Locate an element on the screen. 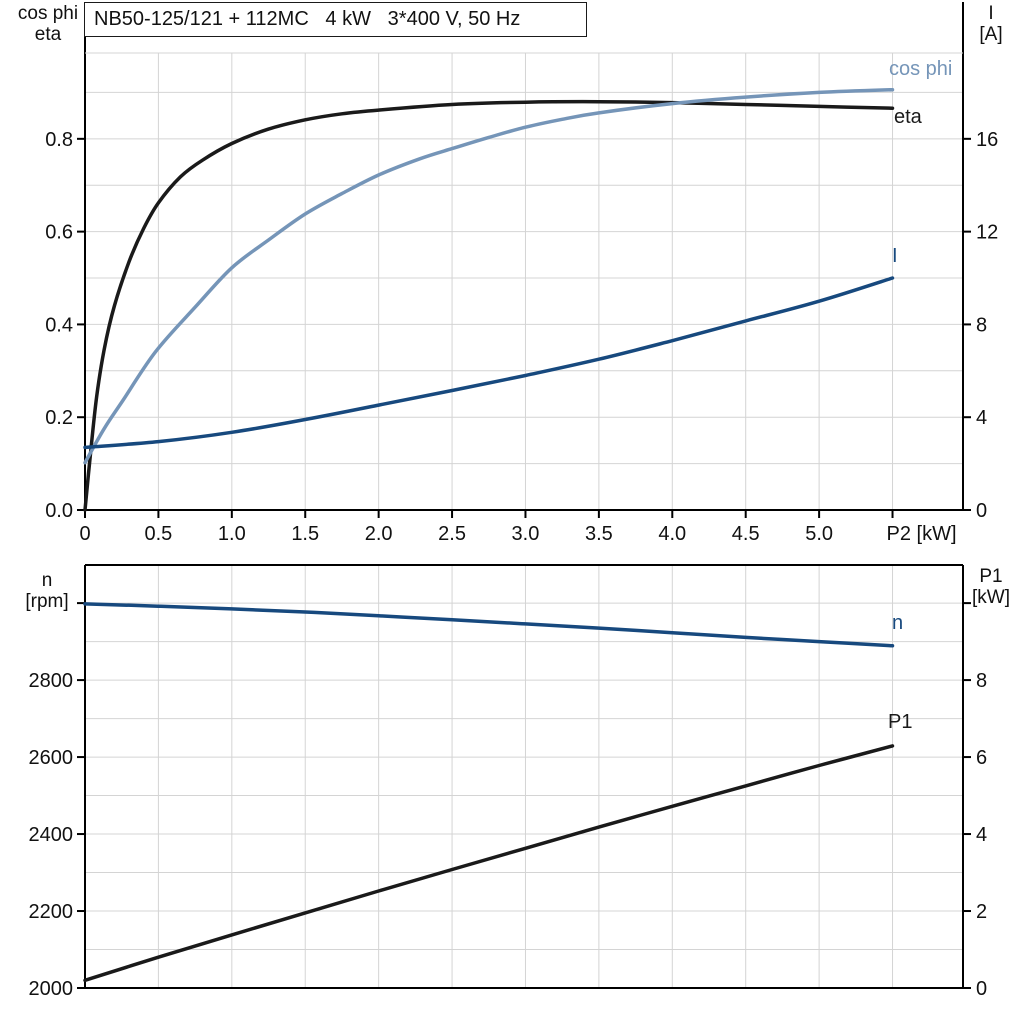 The height and width of the screenshot is (1024, 1024). x-tick-label: 2.0 is located at coordinates (379, 534).